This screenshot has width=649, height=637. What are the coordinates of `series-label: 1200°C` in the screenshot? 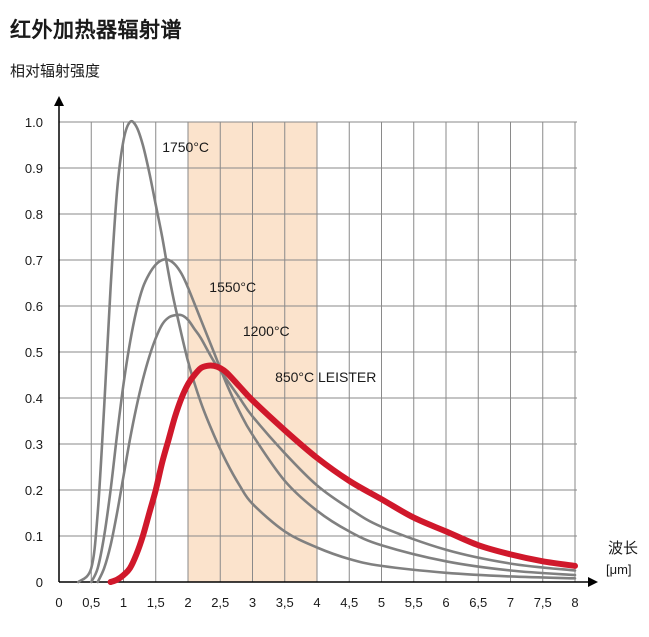 It's located at (266, 331).